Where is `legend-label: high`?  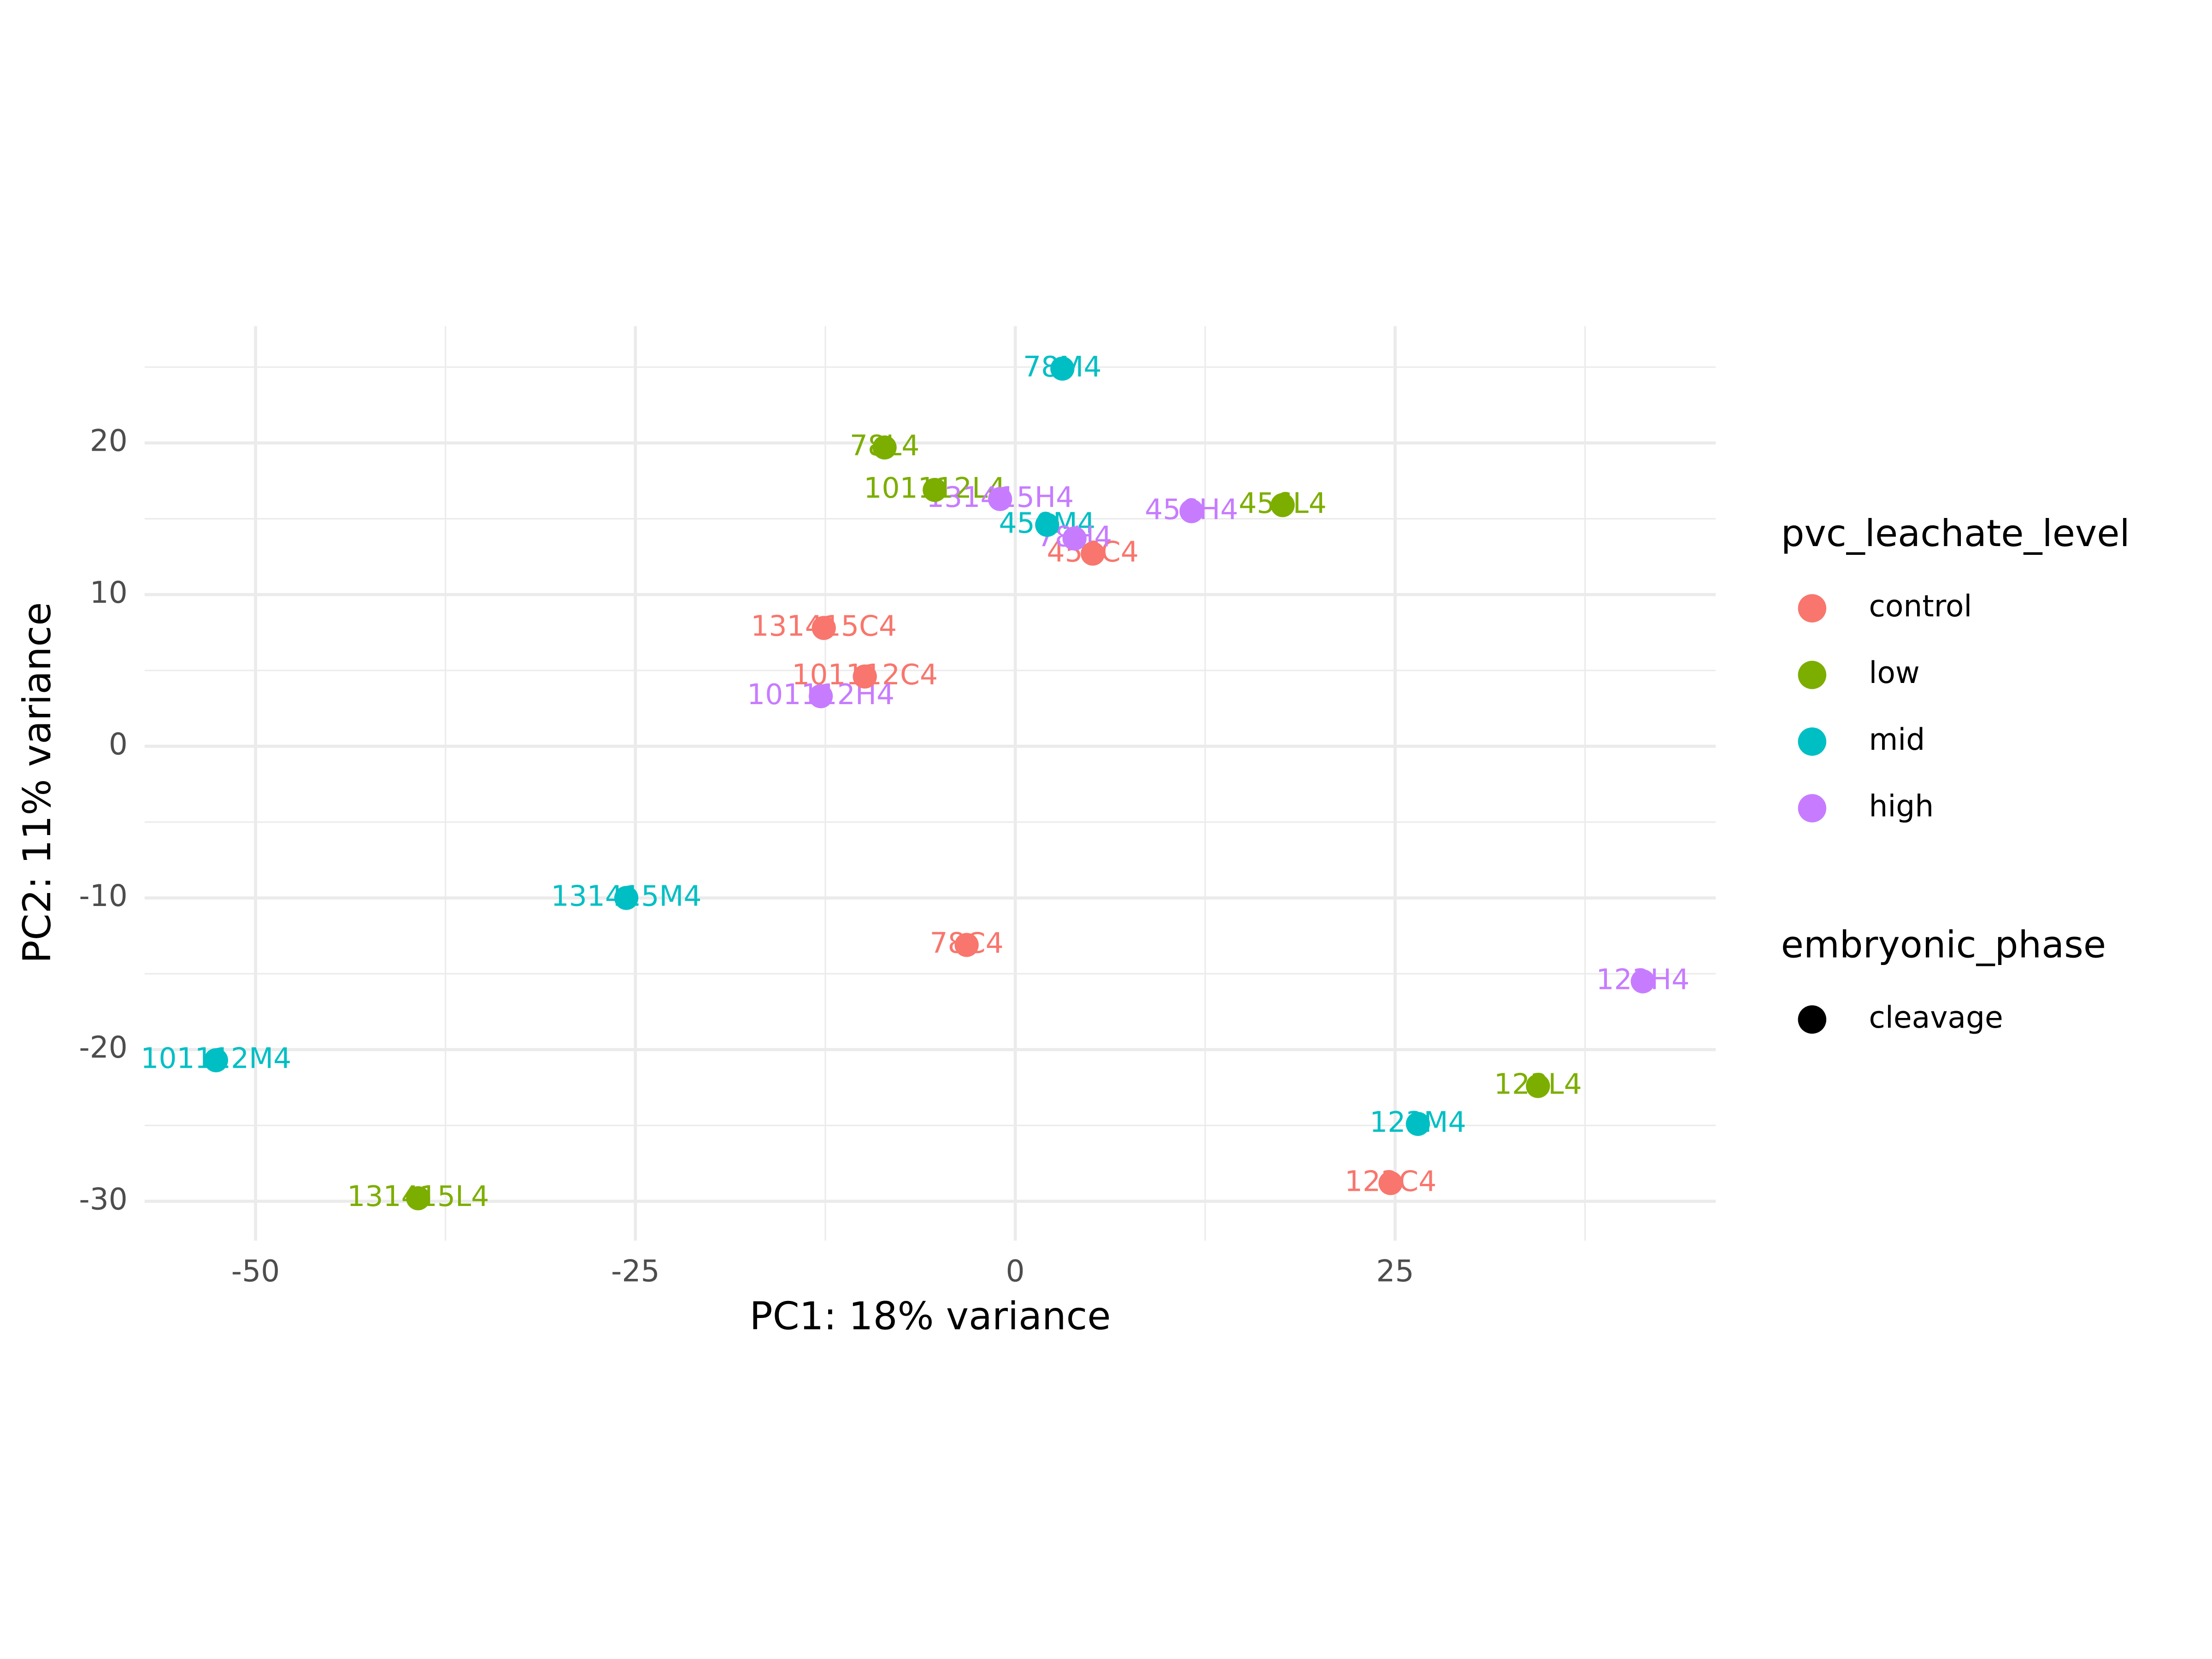 legend-label: high is located at coordinates (1901, 806).